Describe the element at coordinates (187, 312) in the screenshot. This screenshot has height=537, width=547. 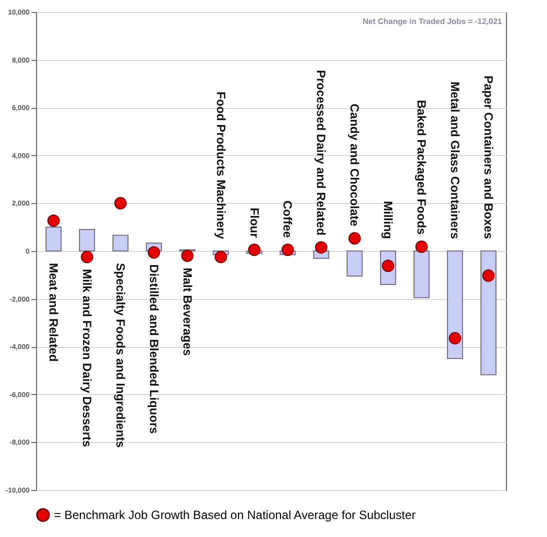
I see `x-tick-label: Malt Beverages` at that location.